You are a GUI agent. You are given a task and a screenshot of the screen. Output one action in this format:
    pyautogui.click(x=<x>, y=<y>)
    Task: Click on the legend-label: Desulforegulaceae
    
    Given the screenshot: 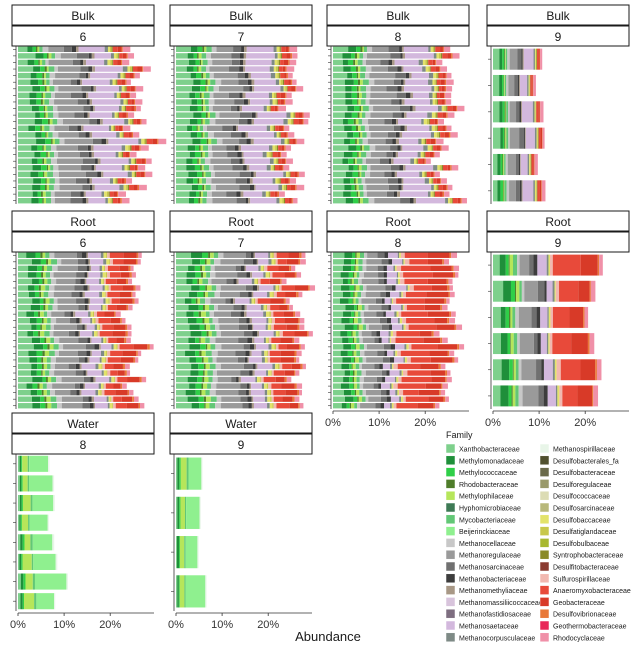 What is the action you would take?
    pyautogui.click(x=582, y=485)
    